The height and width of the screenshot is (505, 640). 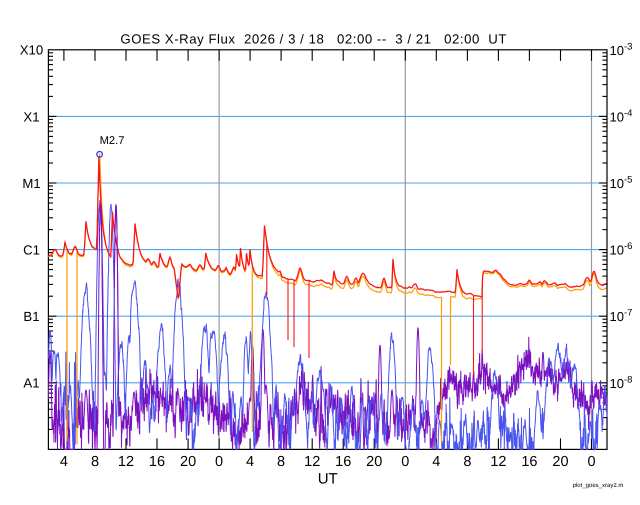 What do you see at coordinates (112, 141) in the screenshot?
I see `svg-text: M2.7` at bounding box center [112, 141].